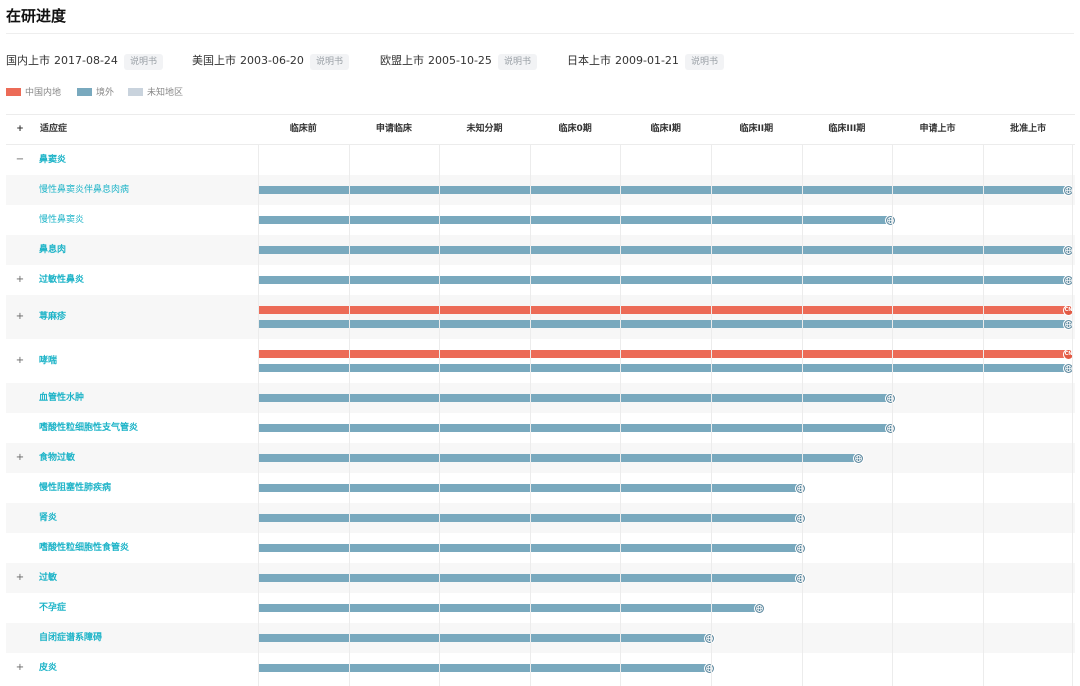 This screenshot has height=686, width=1080. What do you see at coordinates (53, 160) in the screenshot?
I see `indication-name: 鼻窦炎` at bounding box center [53, 160].